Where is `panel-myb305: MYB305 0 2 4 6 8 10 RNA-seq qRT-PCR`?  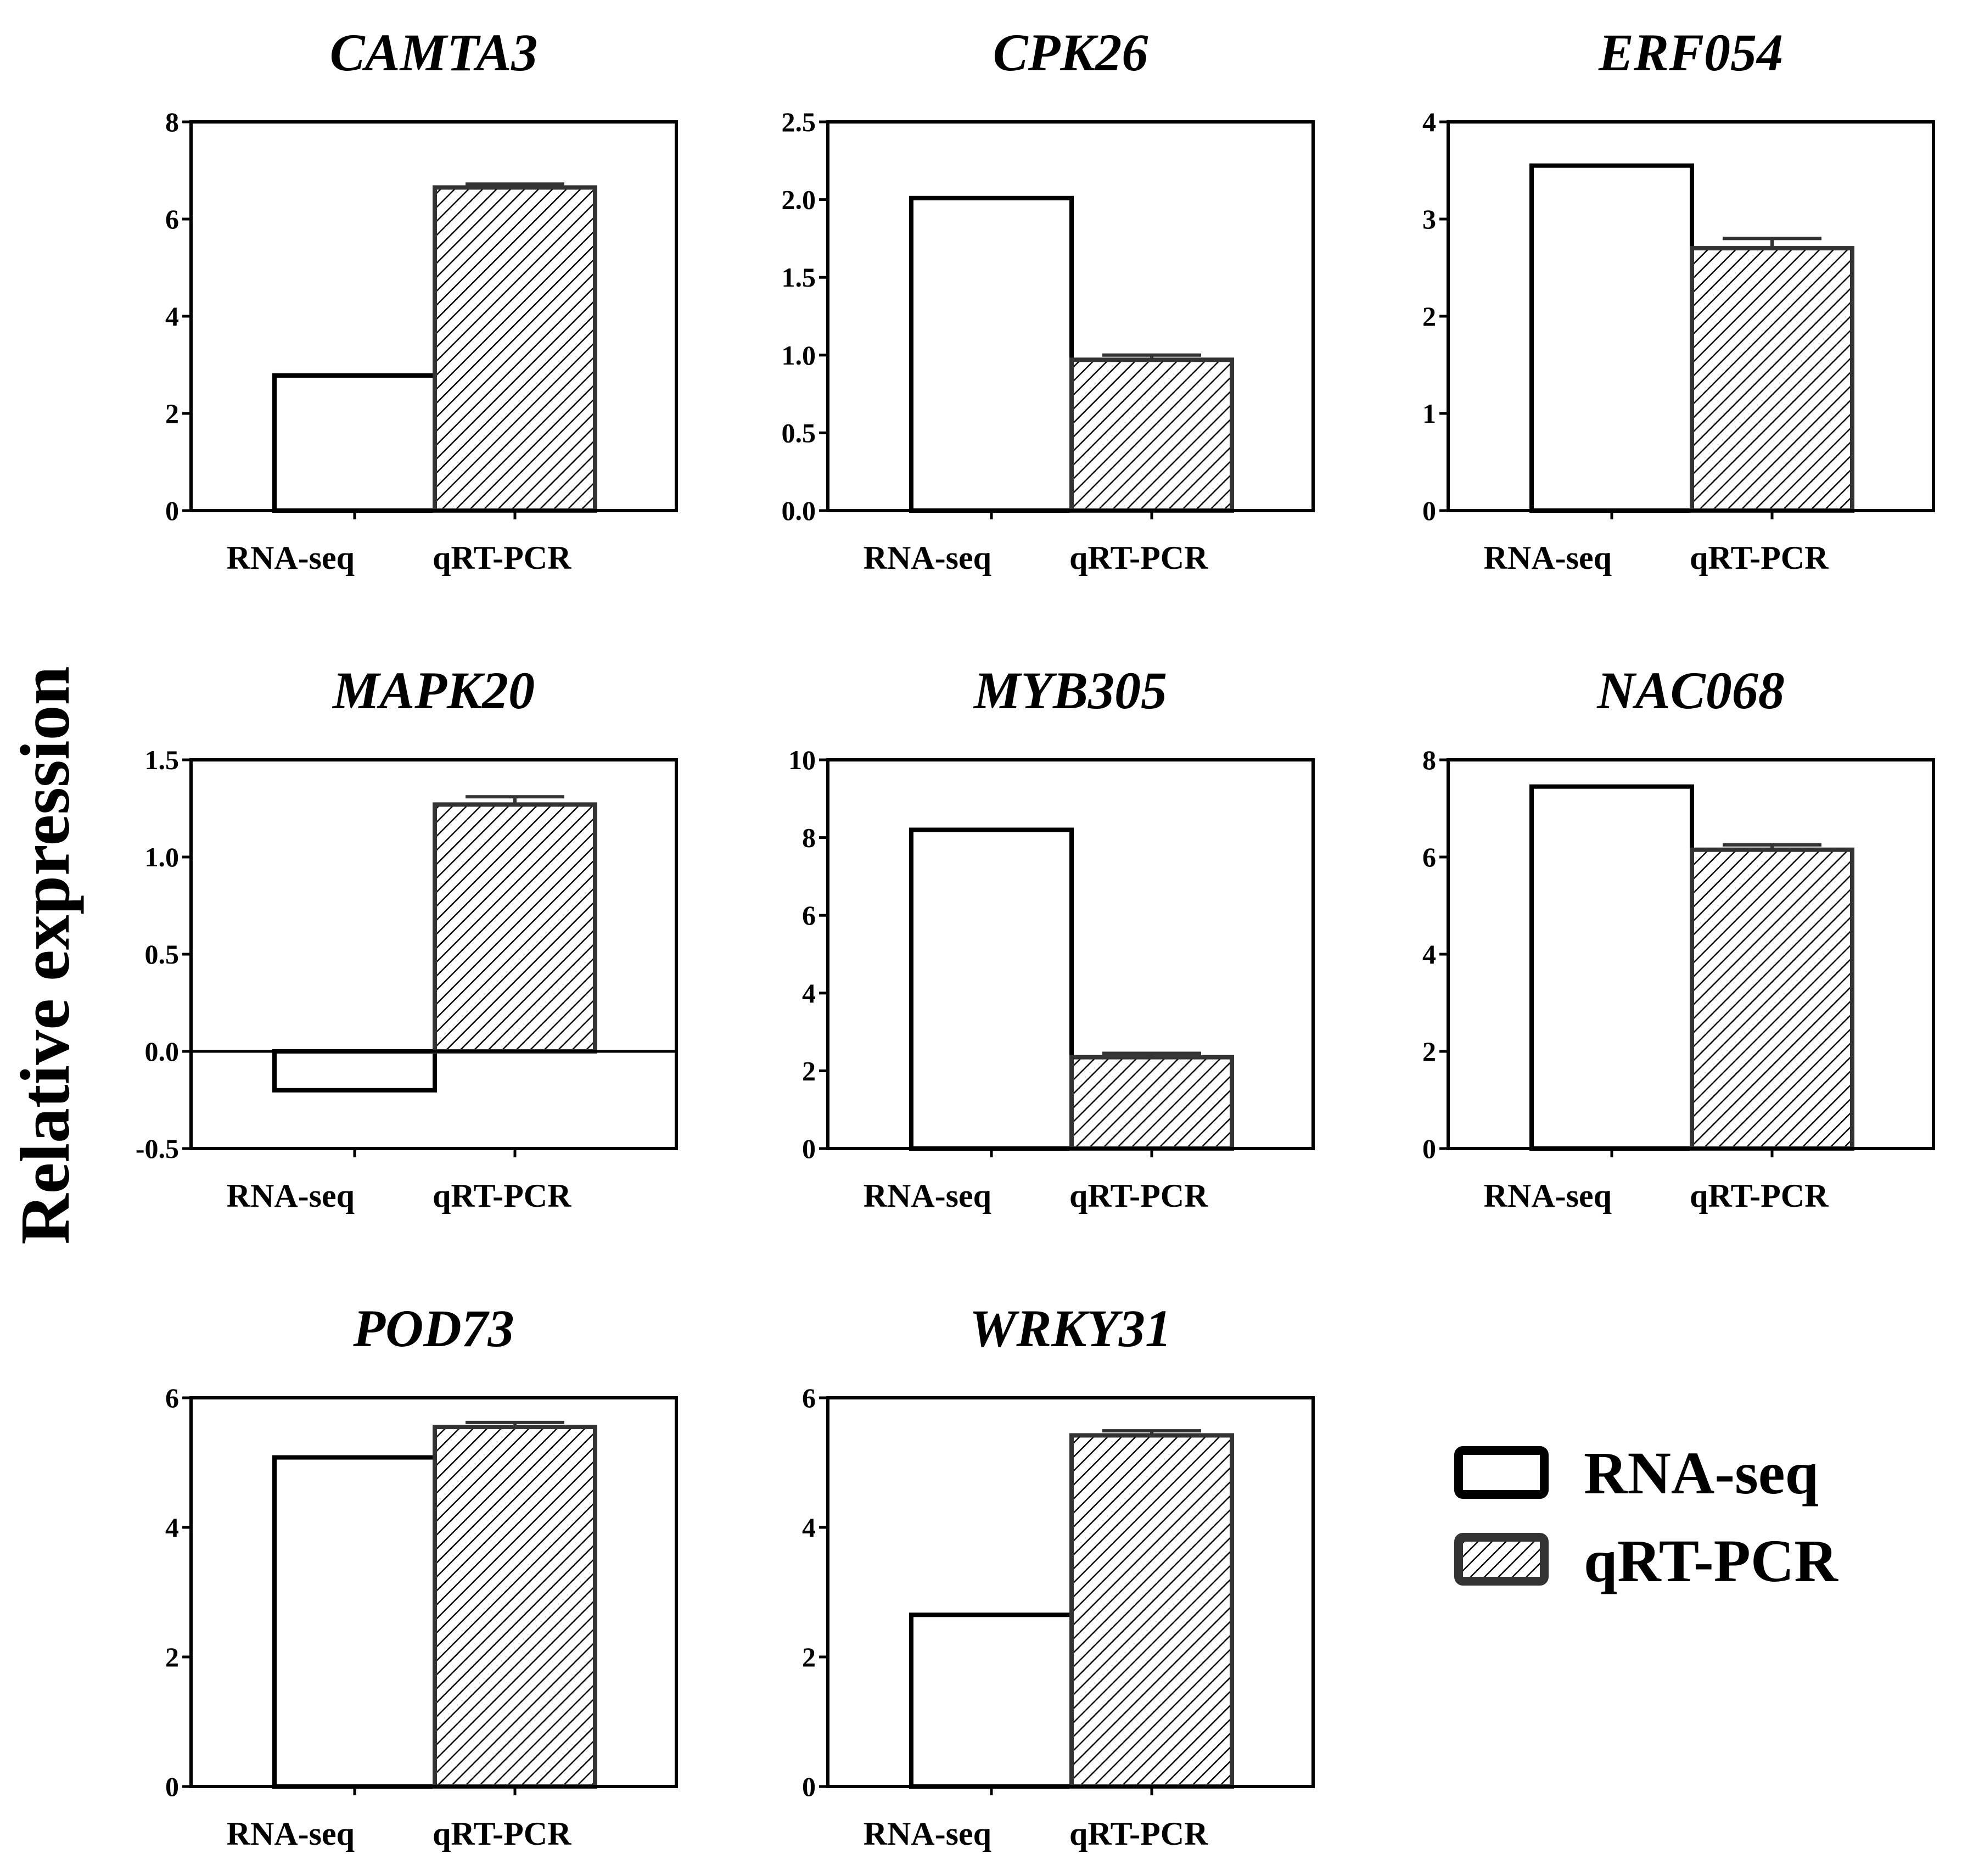 panel-myb305: MYB305 0 2 4 6 8 10 RNA-seq qRT-PCR is located at coordinates (1051, 938).